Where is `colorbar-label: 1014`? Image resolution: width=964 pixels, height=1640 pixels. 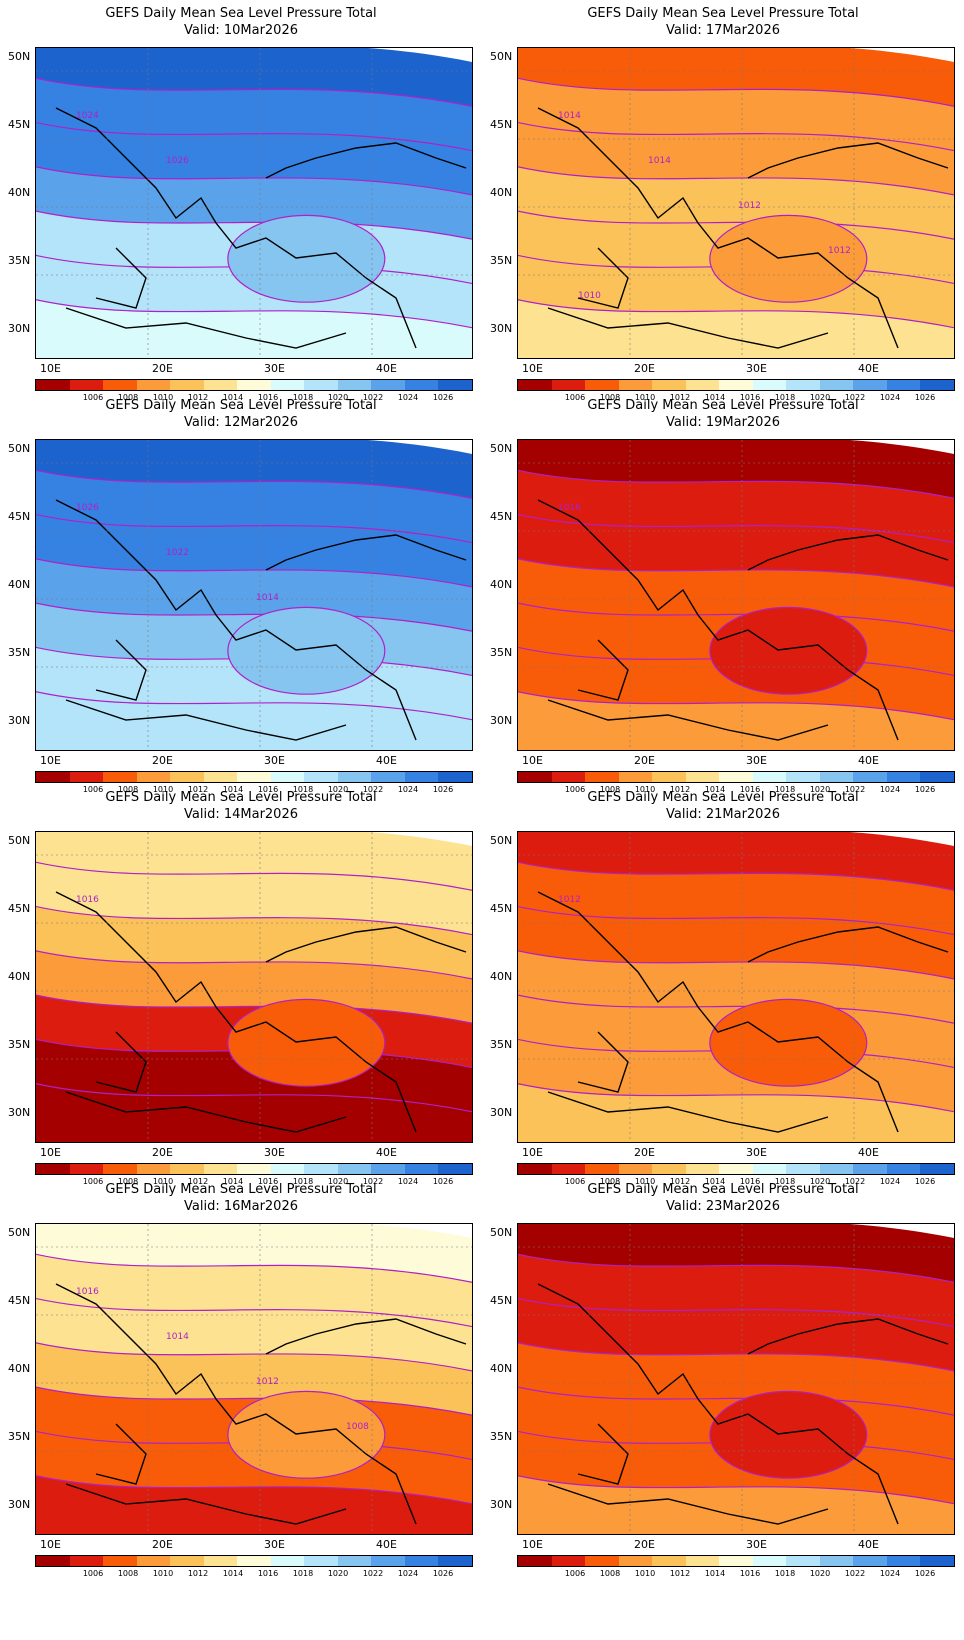 colorbar-label: 1014 is located at coordinates (233, 789).